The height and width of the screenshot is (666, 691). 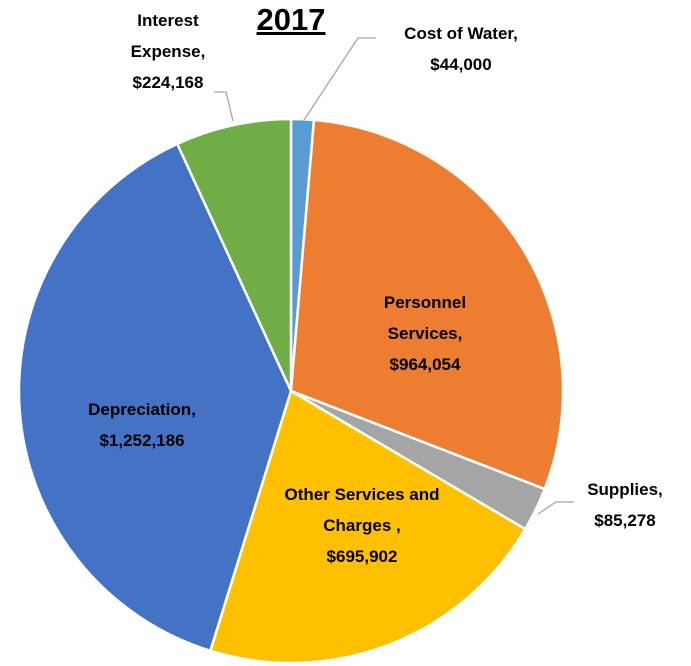 What do you see at coordinates (461, 33) in the screenshot?
I see `slice-name: Cost of Water,` at bounding box center [461, 33].